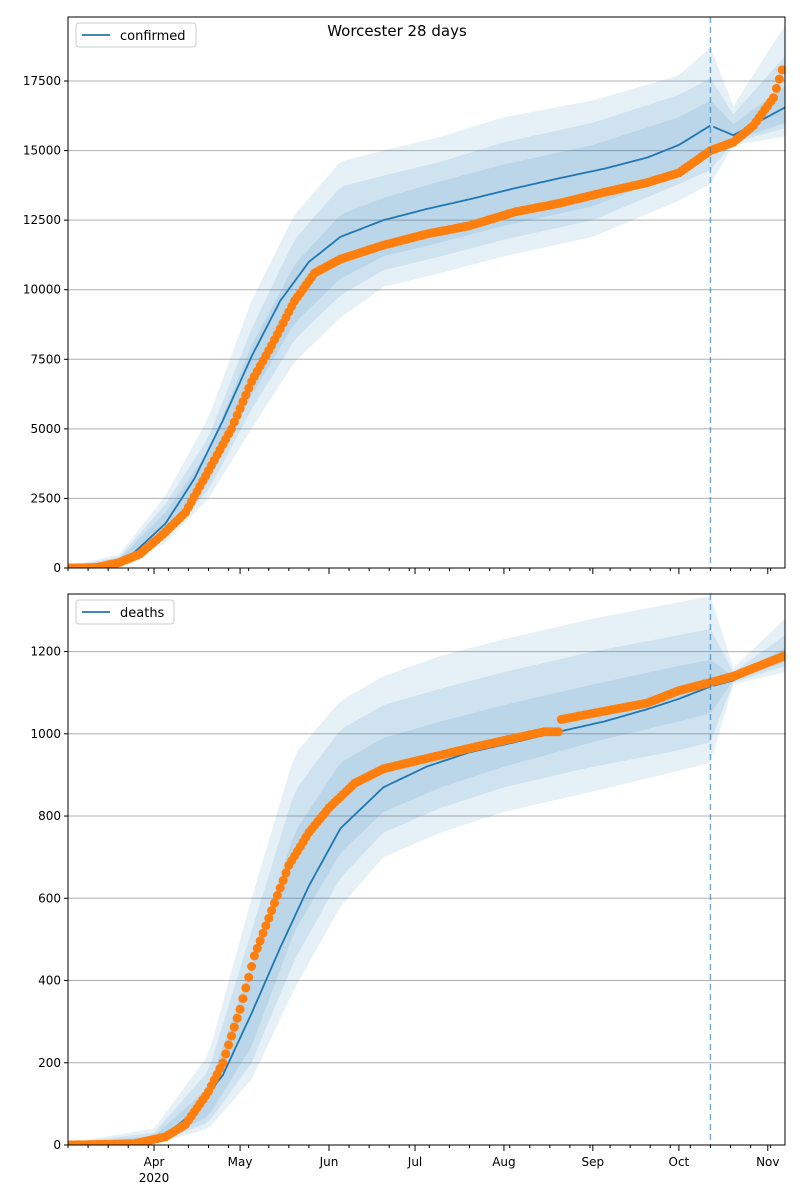  I want to click on y-tick-label: 2500, so click(45, 498).